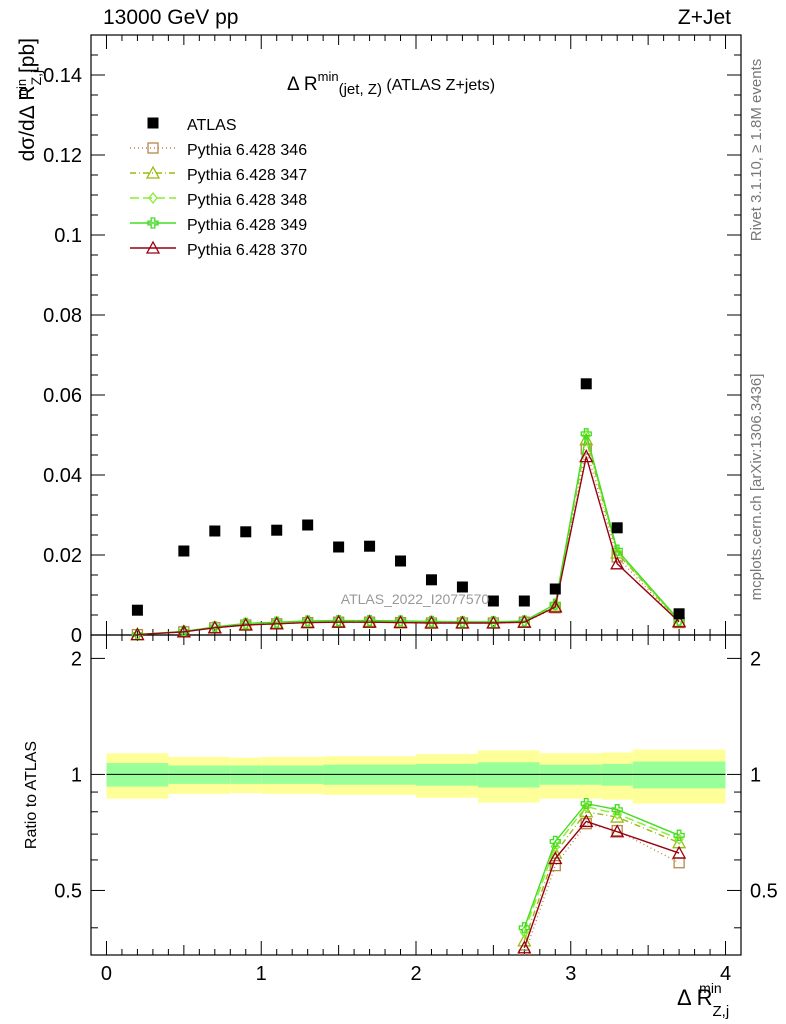 The height and width of the screenshot is (1024, 786). Describe the element at coordinates (247, 175) in the screenshot. I see `legend-label: Pythia 6.428 347` at that location.